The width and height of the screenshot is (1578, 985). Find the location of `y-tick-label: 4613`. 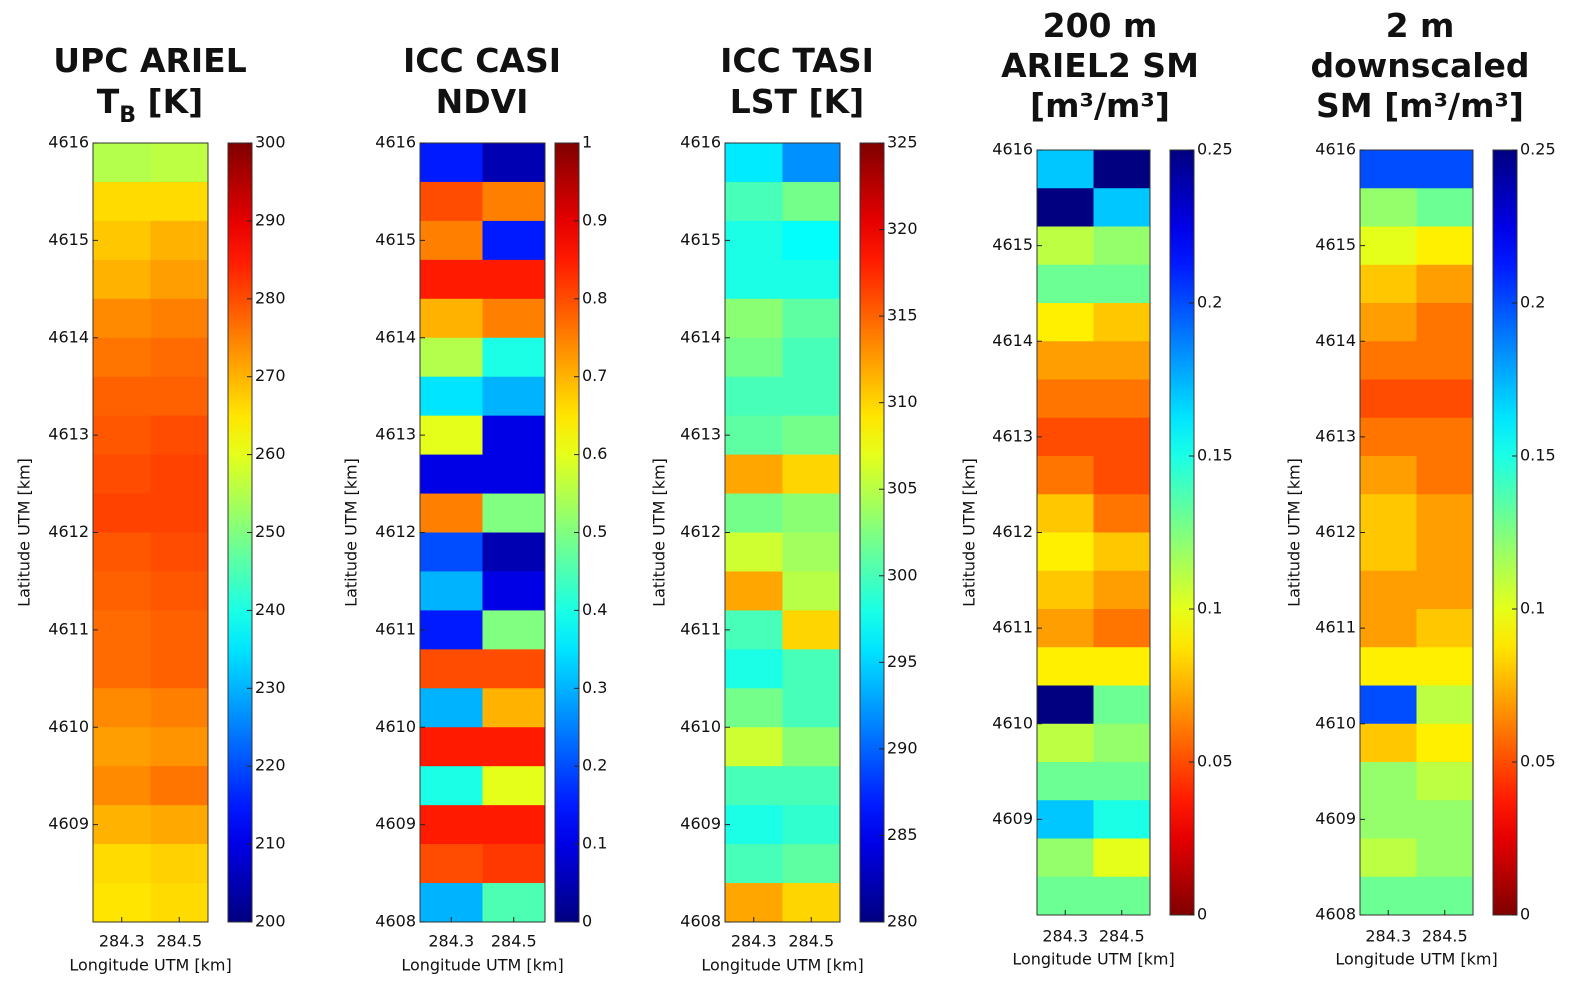

y-tick-label: 4613 is located at coordinates (395, 434).